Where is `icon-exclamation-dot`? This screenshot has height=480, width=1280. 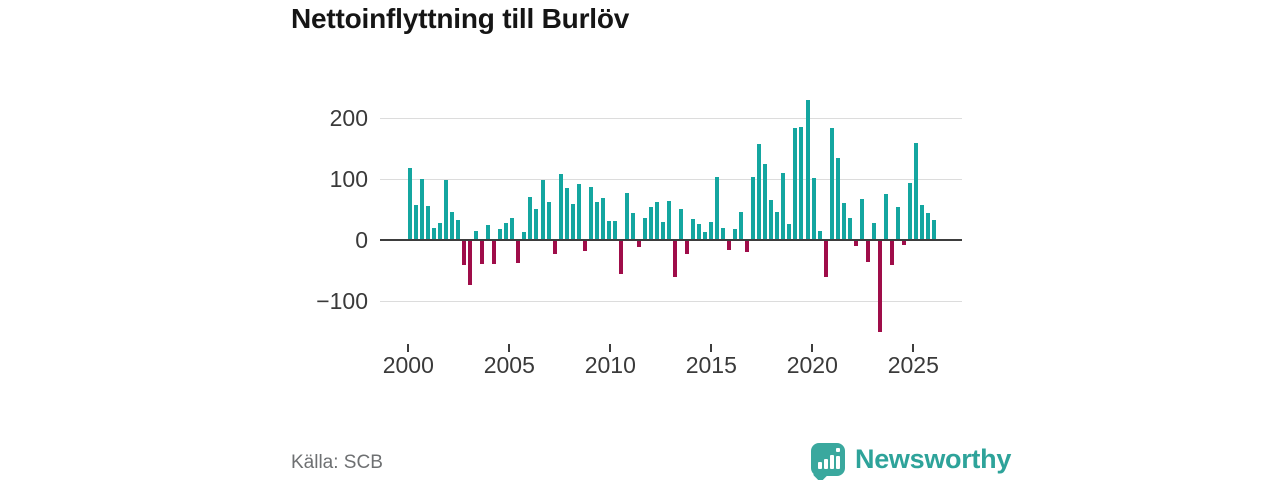 icon-exclamation-dot is located at coordinates (838, 450).